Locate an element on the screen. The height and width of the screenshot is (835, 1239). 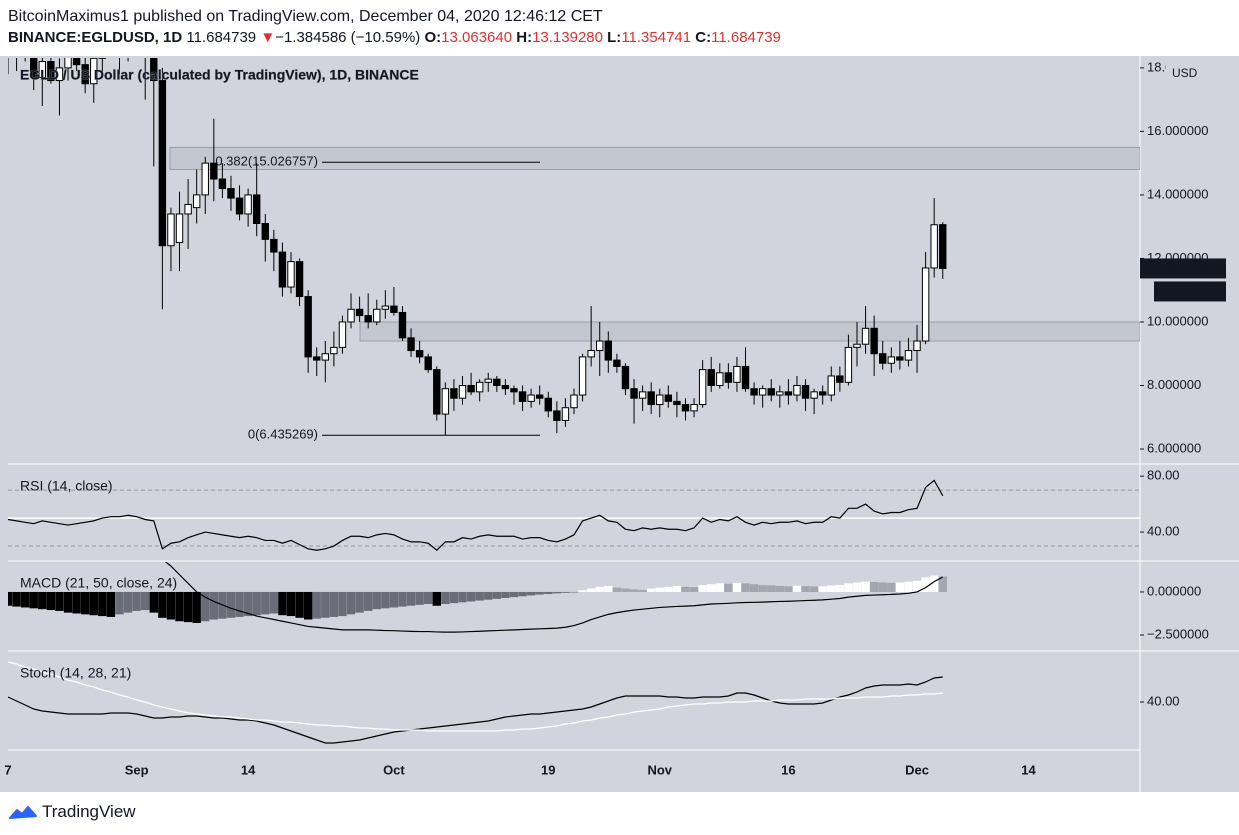
y-tick-label: 16.000000 is located at coordinates (1177, 130).